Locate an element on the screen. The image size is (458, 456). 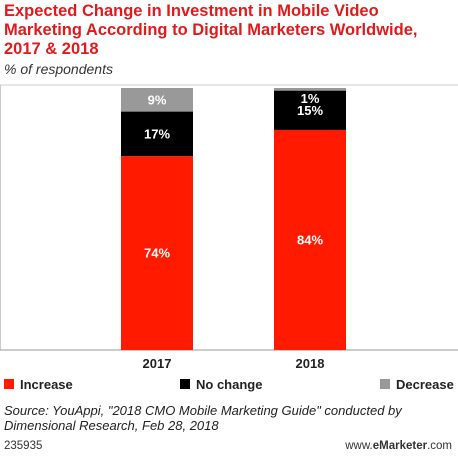
chart-id: 235935 is located at coordinates (23, 446).